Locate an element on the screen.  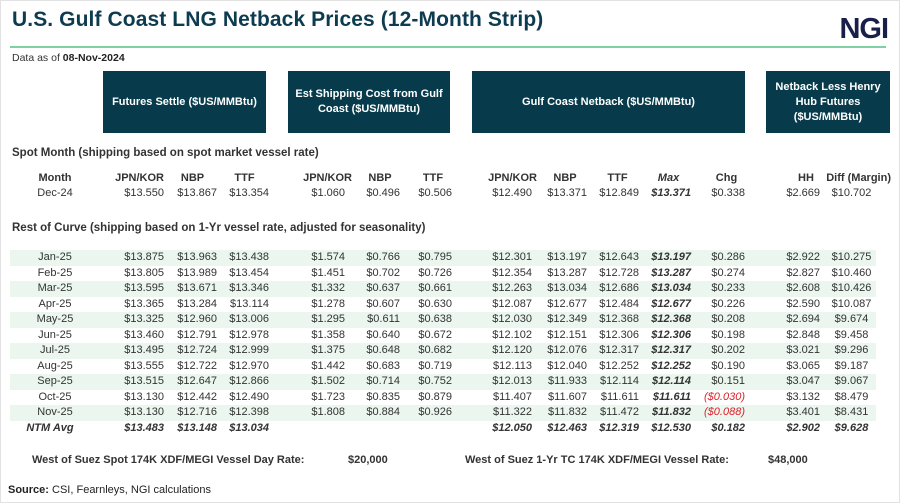
cell-netback-jpn-kor: $12.030 is located at coordinates (512, 319).